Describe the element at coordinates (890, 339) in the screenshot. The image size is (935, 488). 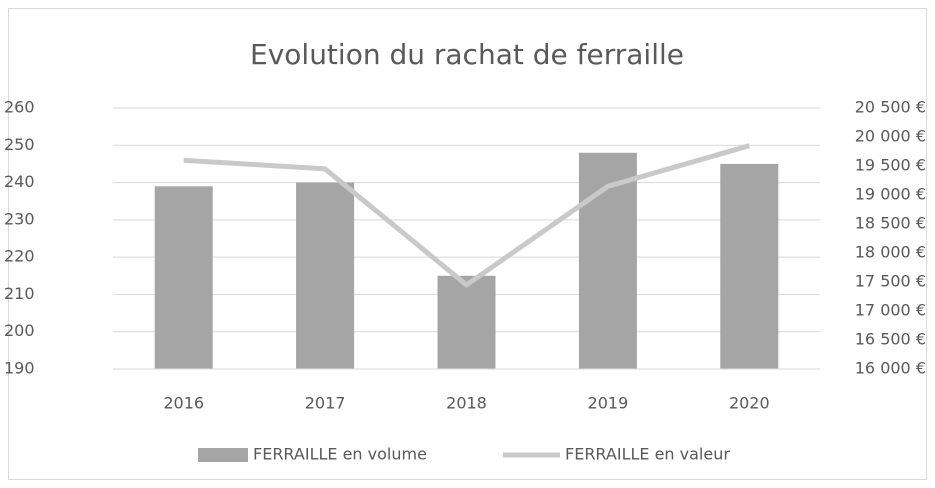
I see `y2-tick-label: 16 500 €` at that location.